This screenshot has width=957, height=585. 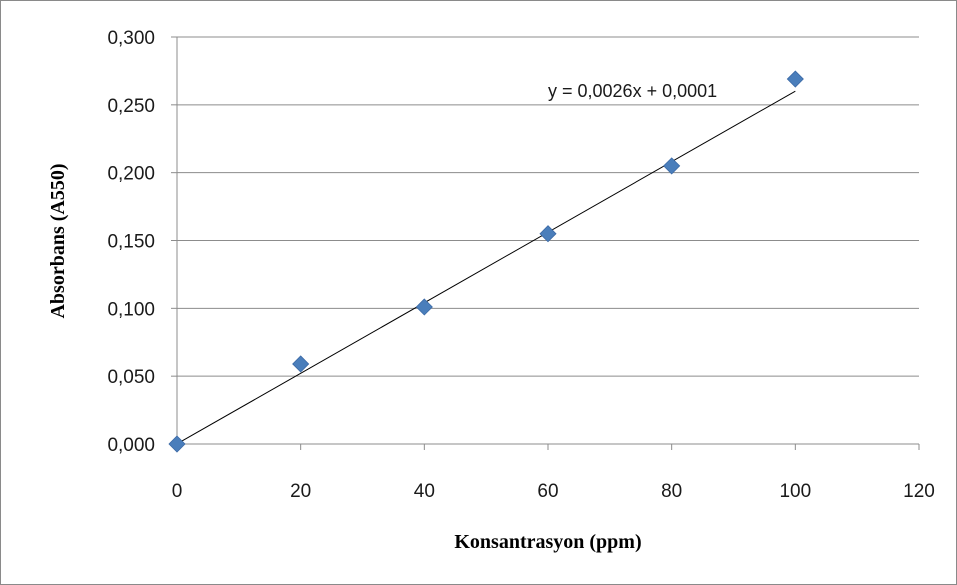 I want to click on y-tick-labels: 0,000 0,050 0,100 0,150 0,200 0,250 0,300, so click(x=131, y=242).